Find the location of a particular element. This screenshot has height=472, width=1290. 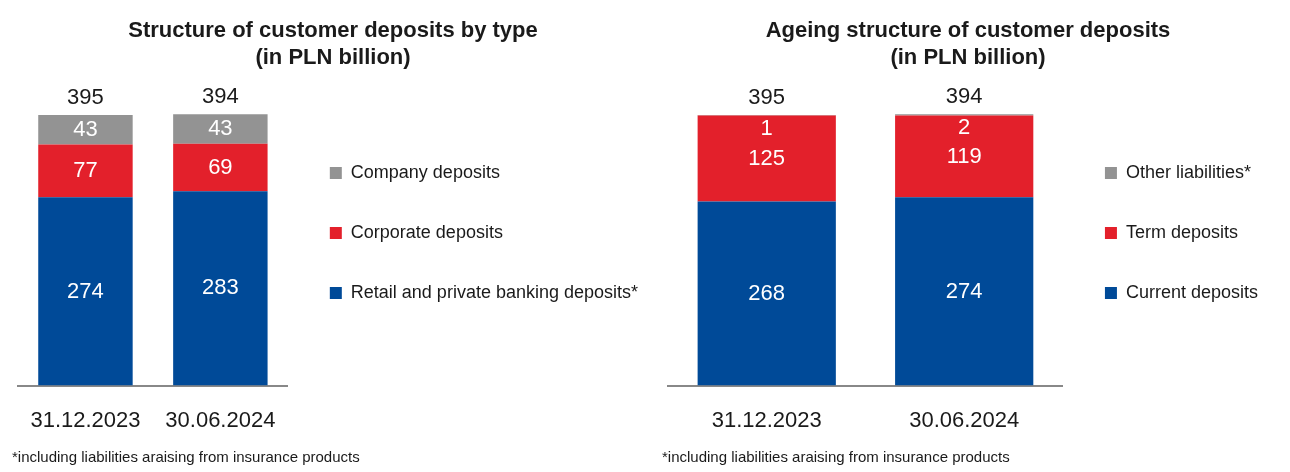

legend-label: Current deposits is located at coordinates (1192, 291).